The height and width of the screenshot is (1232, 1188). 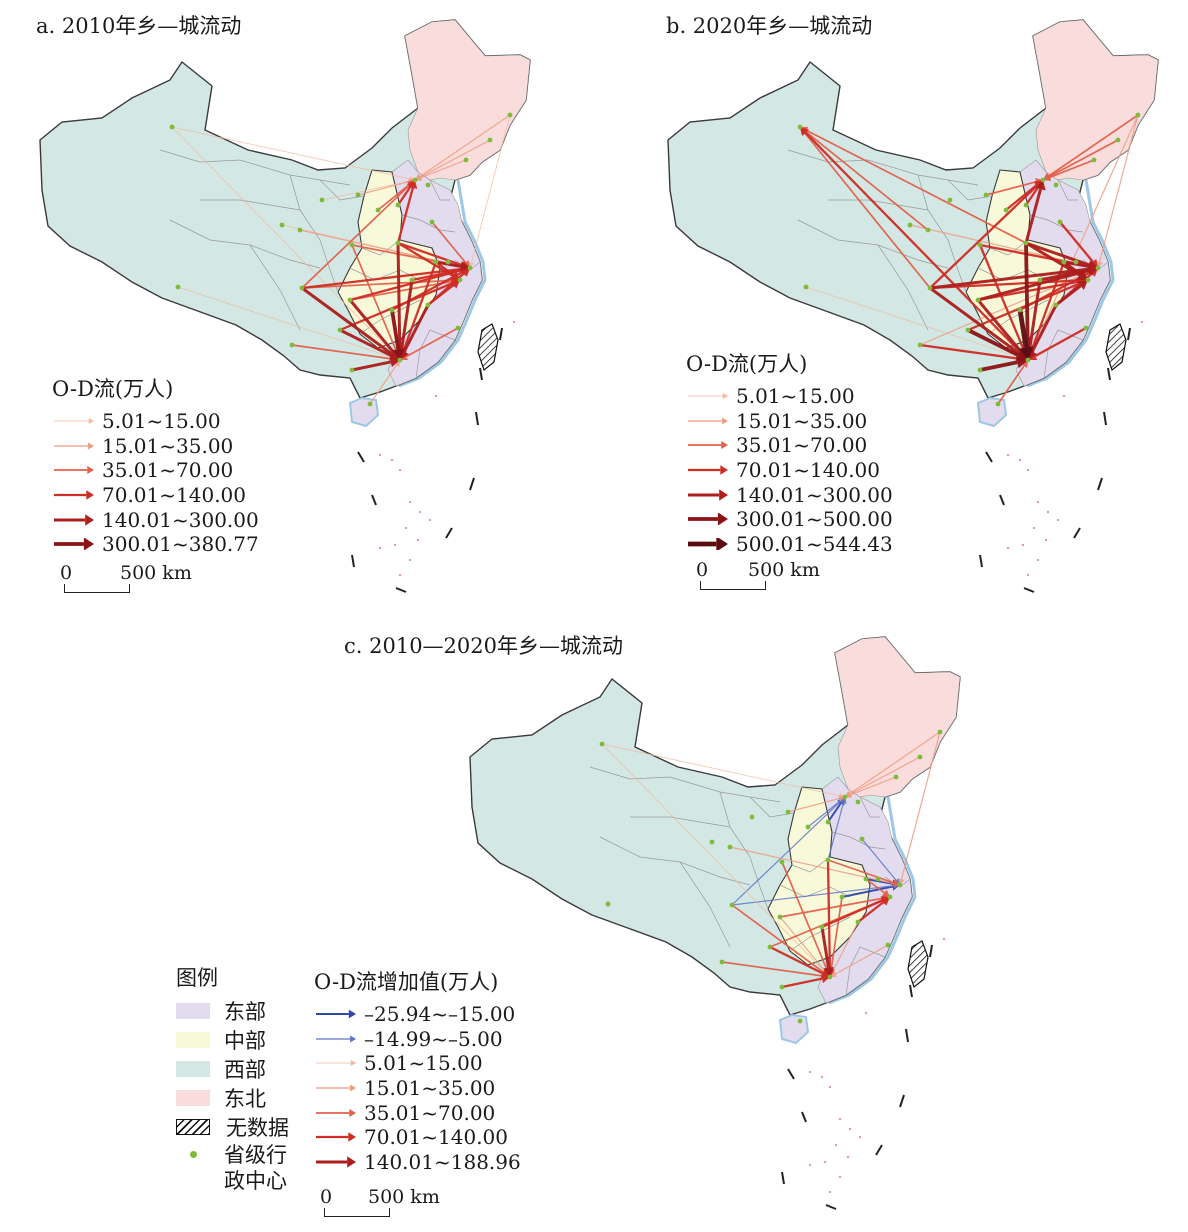 What do you see at coordinates (795, 396) in the screenshot?
I see `legend-label: 5.01~15.00` at bounding box center [795, 396].